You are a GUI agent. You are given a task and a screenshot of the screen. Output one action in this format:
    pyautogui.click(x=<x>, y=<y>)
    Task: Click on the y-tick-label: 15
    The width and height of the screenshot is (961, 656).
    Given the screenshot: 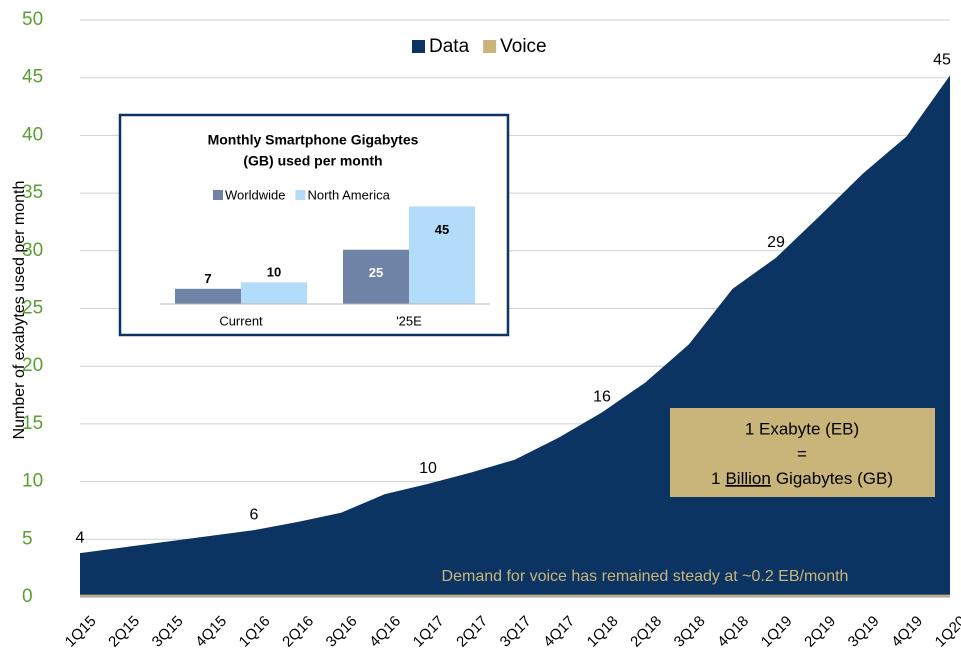 What is the action you would take?
    pyautogui.click(x=32, y=423)
    